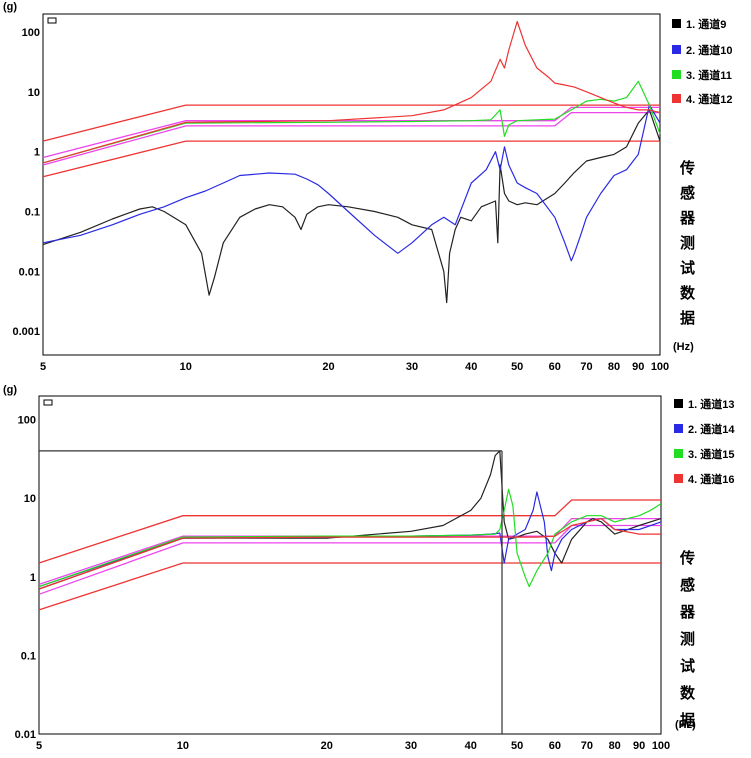 Image resolution: width=751 pixels, height=758 pixels. I want to click on chart-2-zoom-icon, so click(48, 402).